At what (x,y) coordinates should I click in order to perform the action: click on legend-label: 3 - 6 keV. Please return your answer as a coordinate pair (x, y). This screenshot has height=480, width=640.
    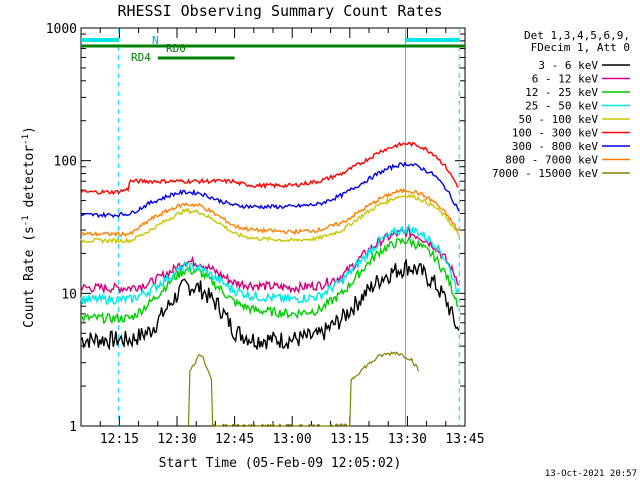
    Looking at the image, I should click on (568, 65).